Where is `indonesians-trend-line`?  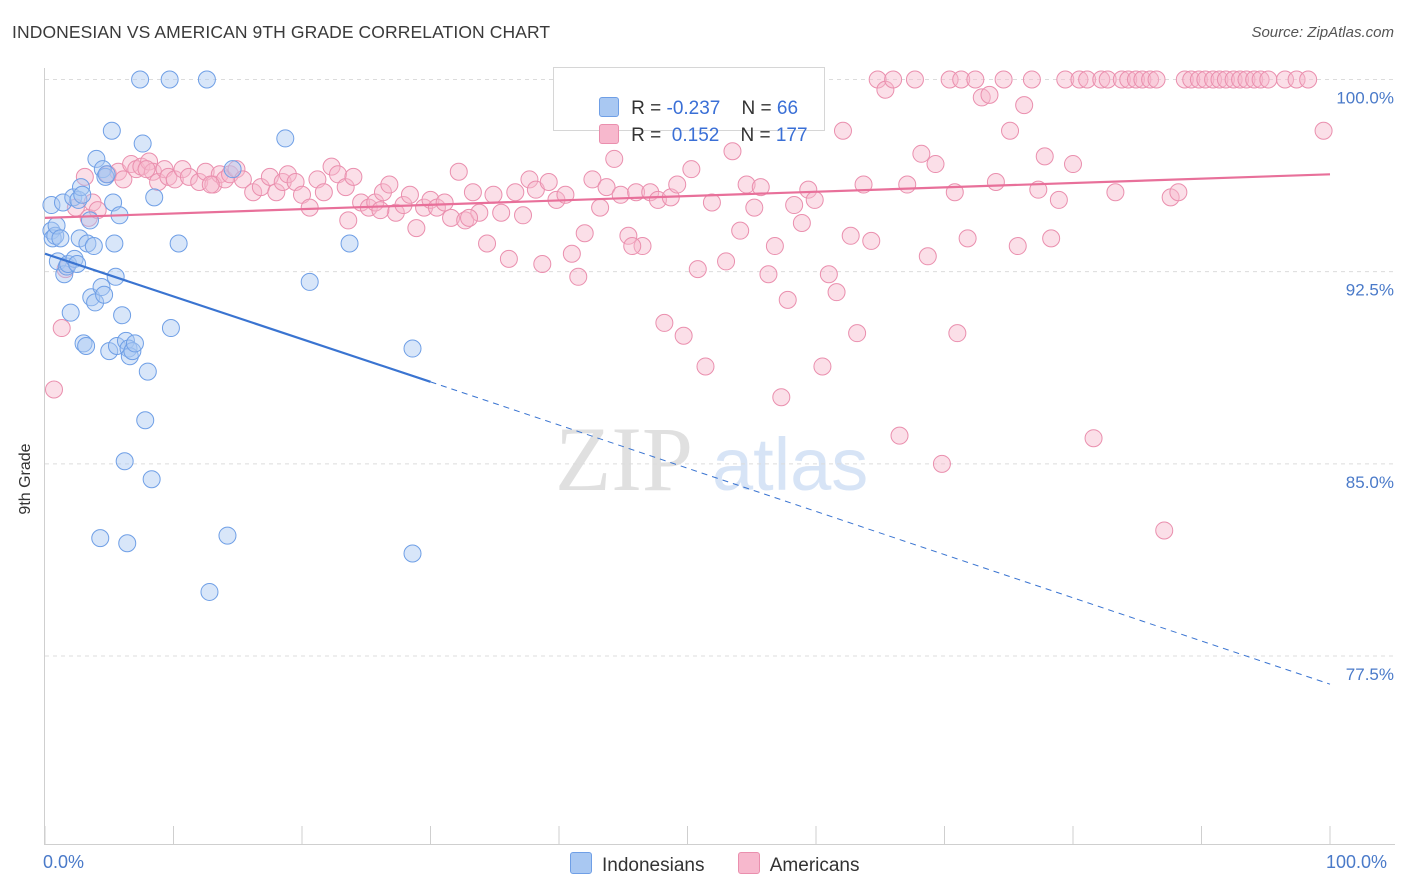 indonesians-trend-line is located at coordinates (237, 317).